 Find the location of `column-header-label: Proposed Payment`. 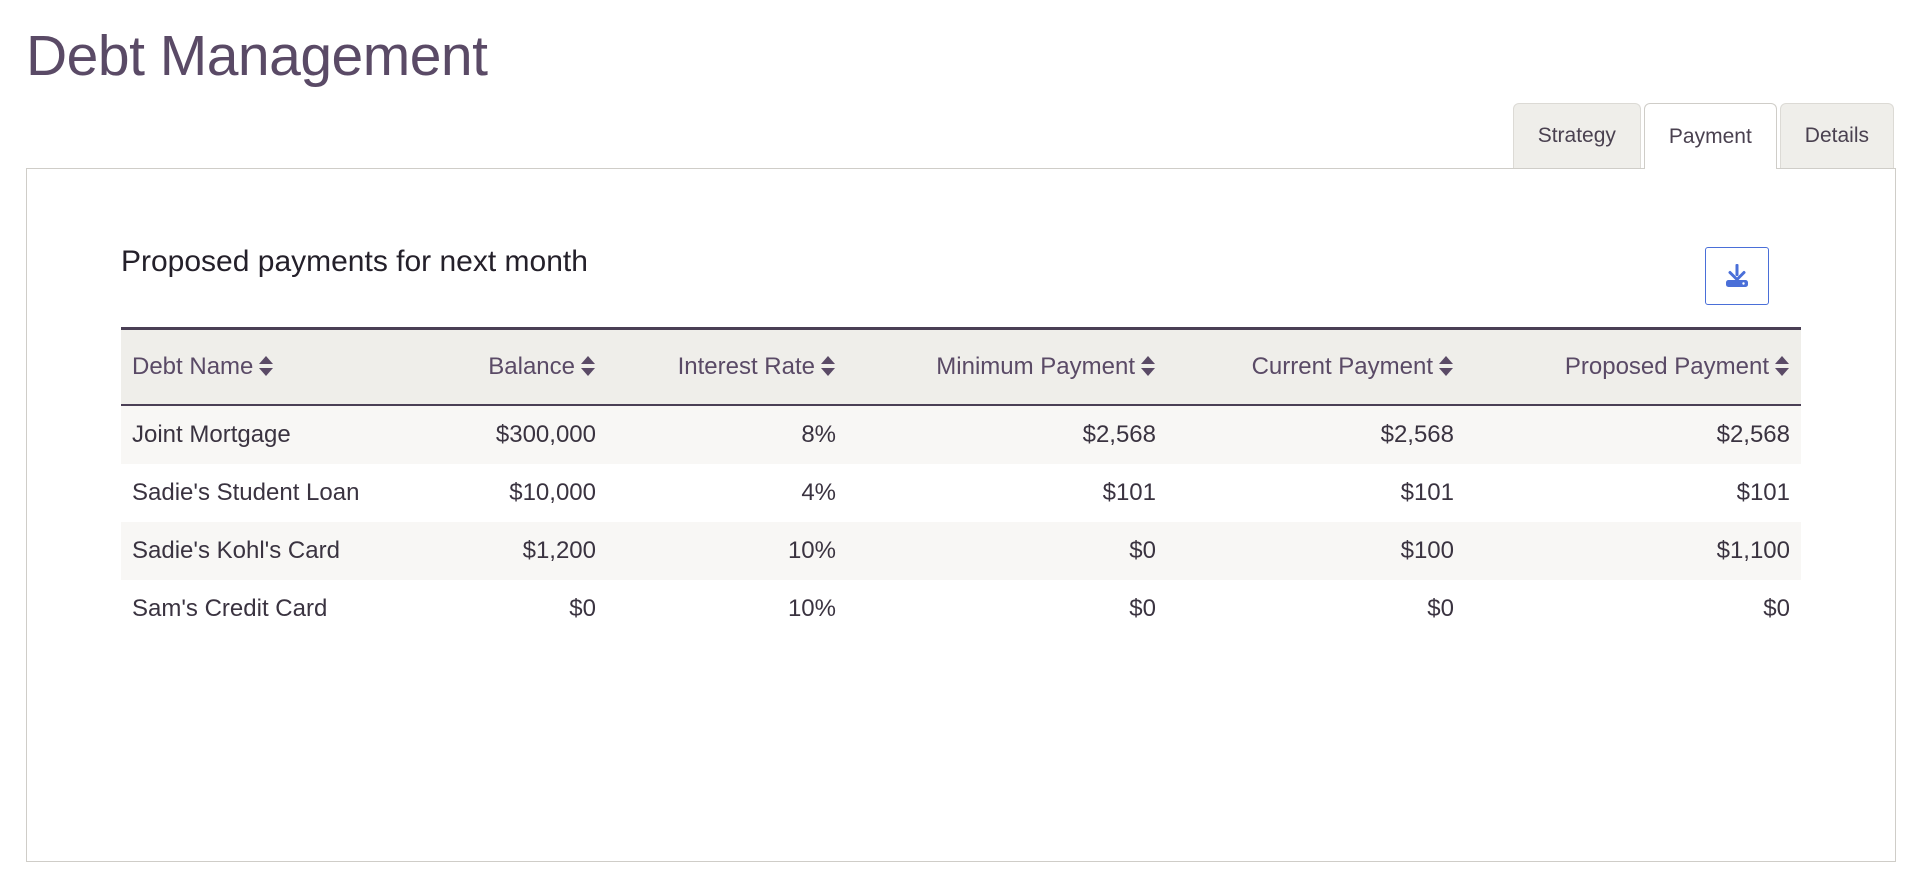

column-header-label: Proposed Payment is located at coordinates (1666, 366).